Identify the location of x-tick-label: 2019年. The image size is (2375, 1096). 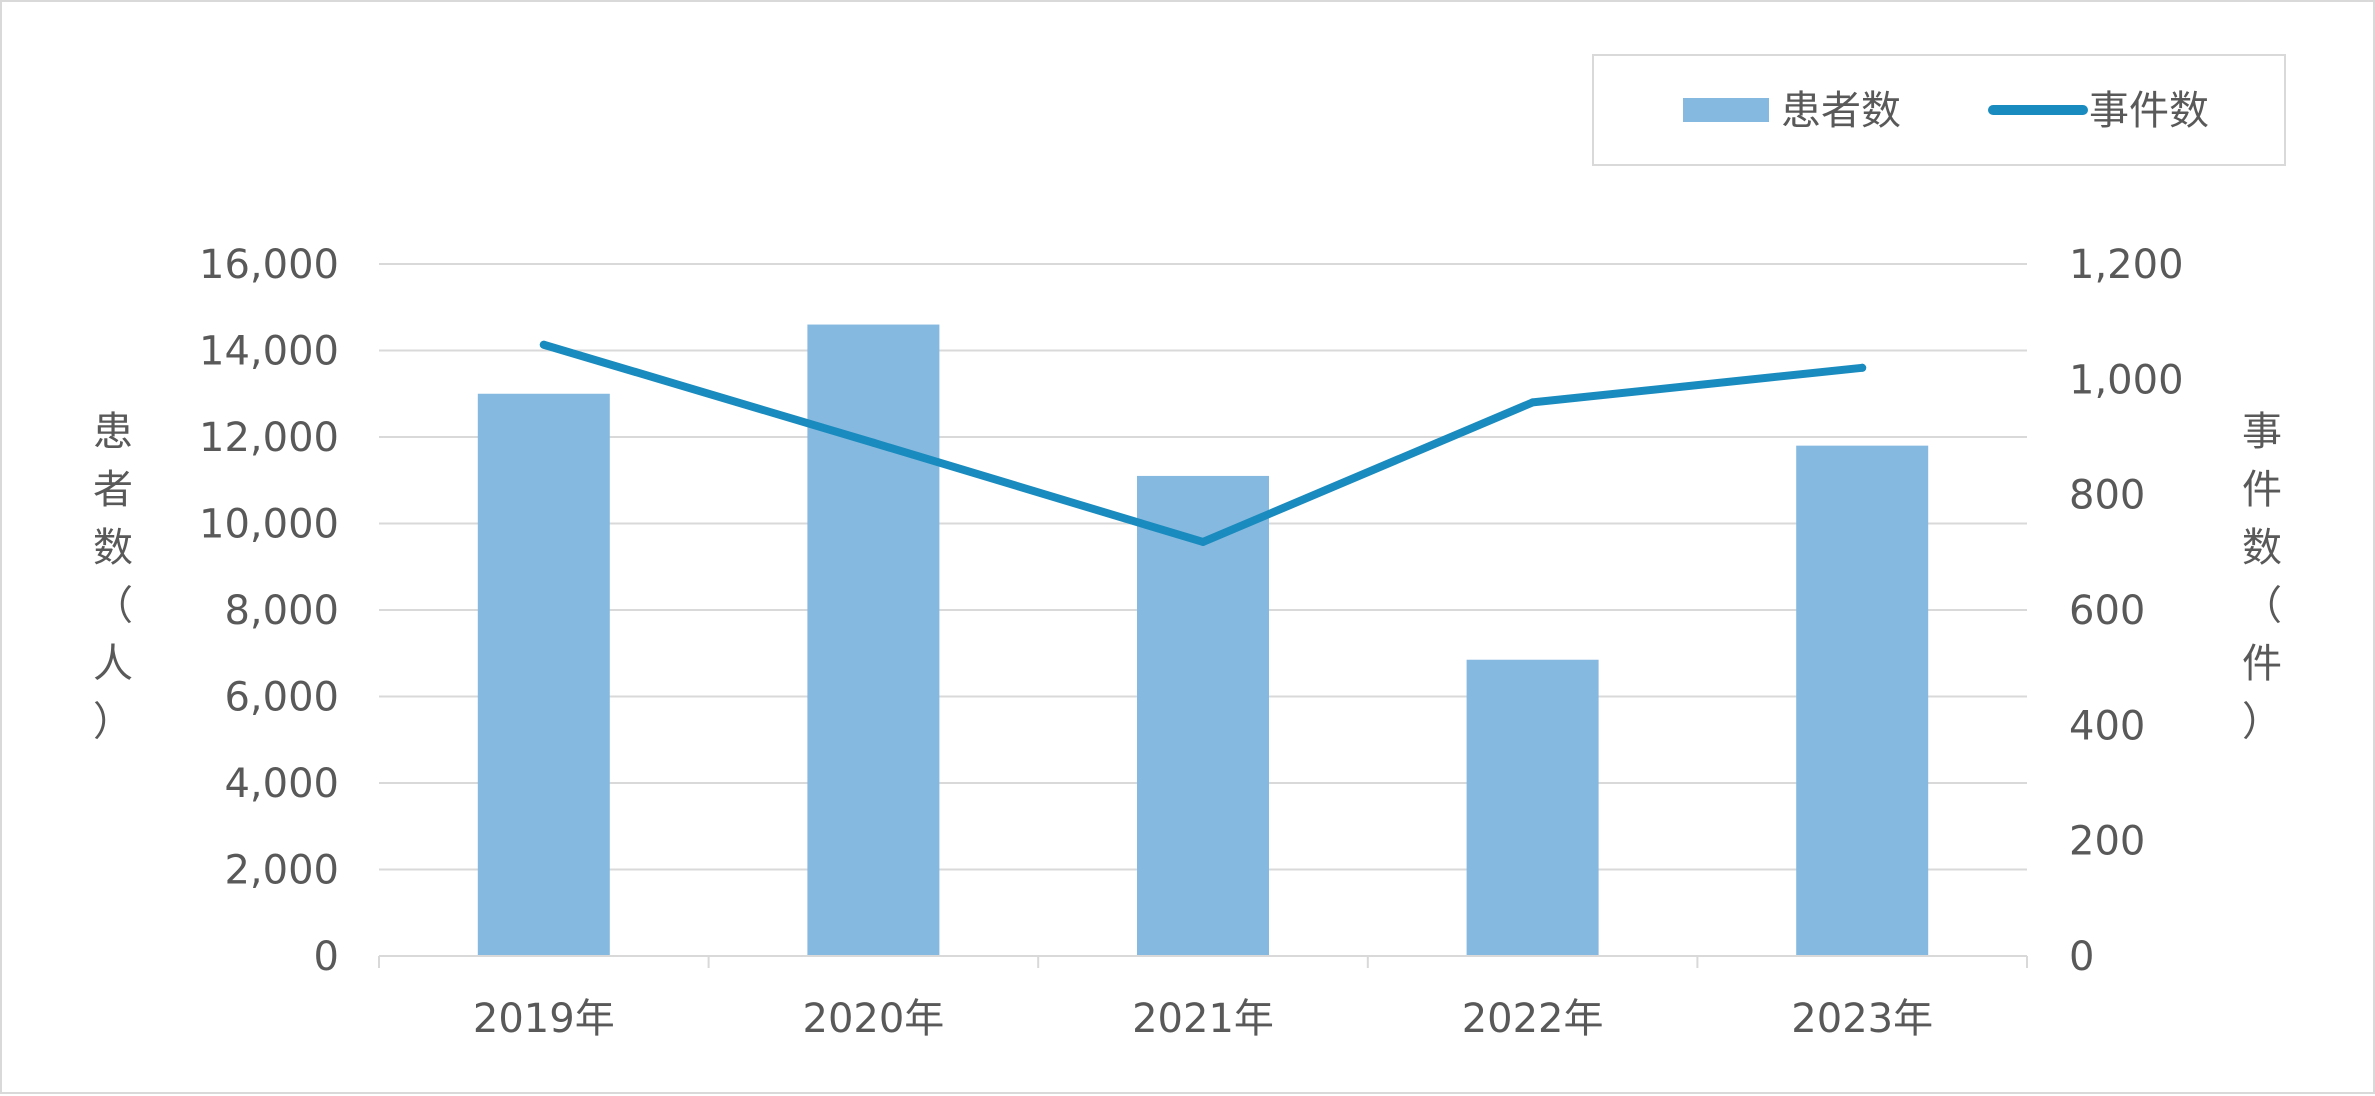
(544, 1019).